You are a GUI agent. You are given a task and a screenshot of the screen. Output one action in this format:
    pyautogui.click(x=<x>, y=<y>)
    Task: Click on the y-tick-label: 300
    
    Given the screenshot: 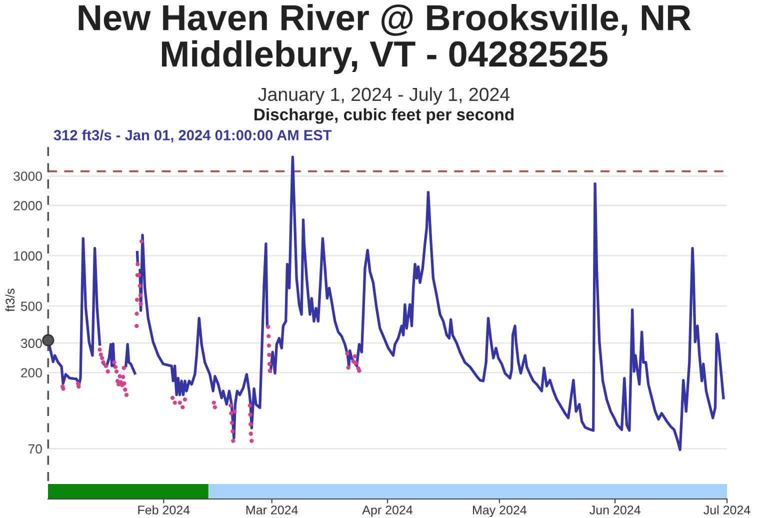 What is the action you would take?
    pyautogui.click(x=31, y=343)
    